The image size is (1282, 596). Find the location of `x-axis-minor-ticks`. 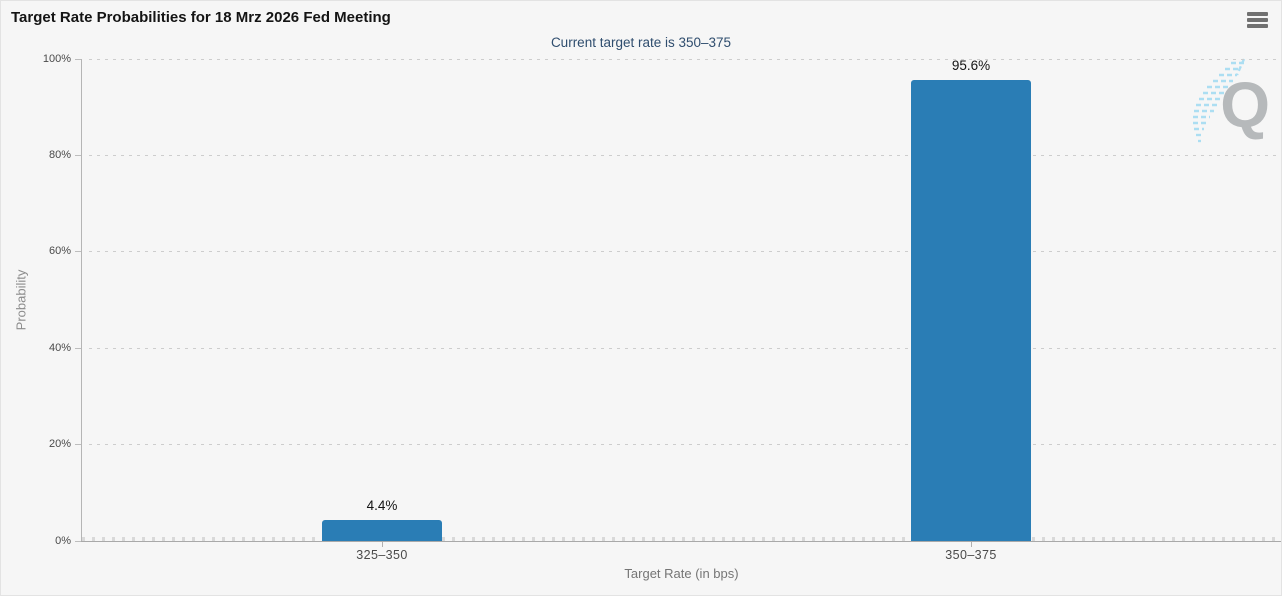

x-axis-minor-ticks is located at coordinates (681, 539).